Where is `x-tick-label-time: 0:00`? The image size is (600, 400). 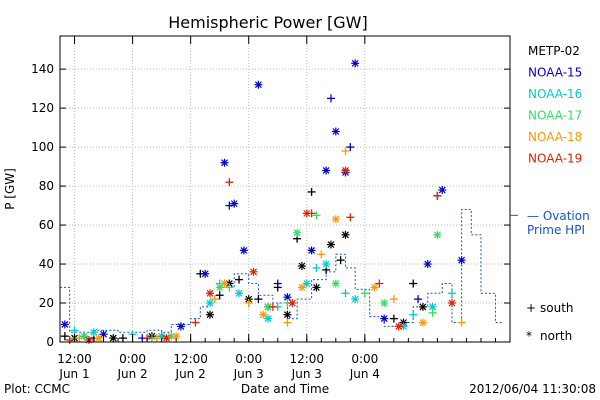 x-tick-label-time: 0:00 is located at coordinates (248, 359).